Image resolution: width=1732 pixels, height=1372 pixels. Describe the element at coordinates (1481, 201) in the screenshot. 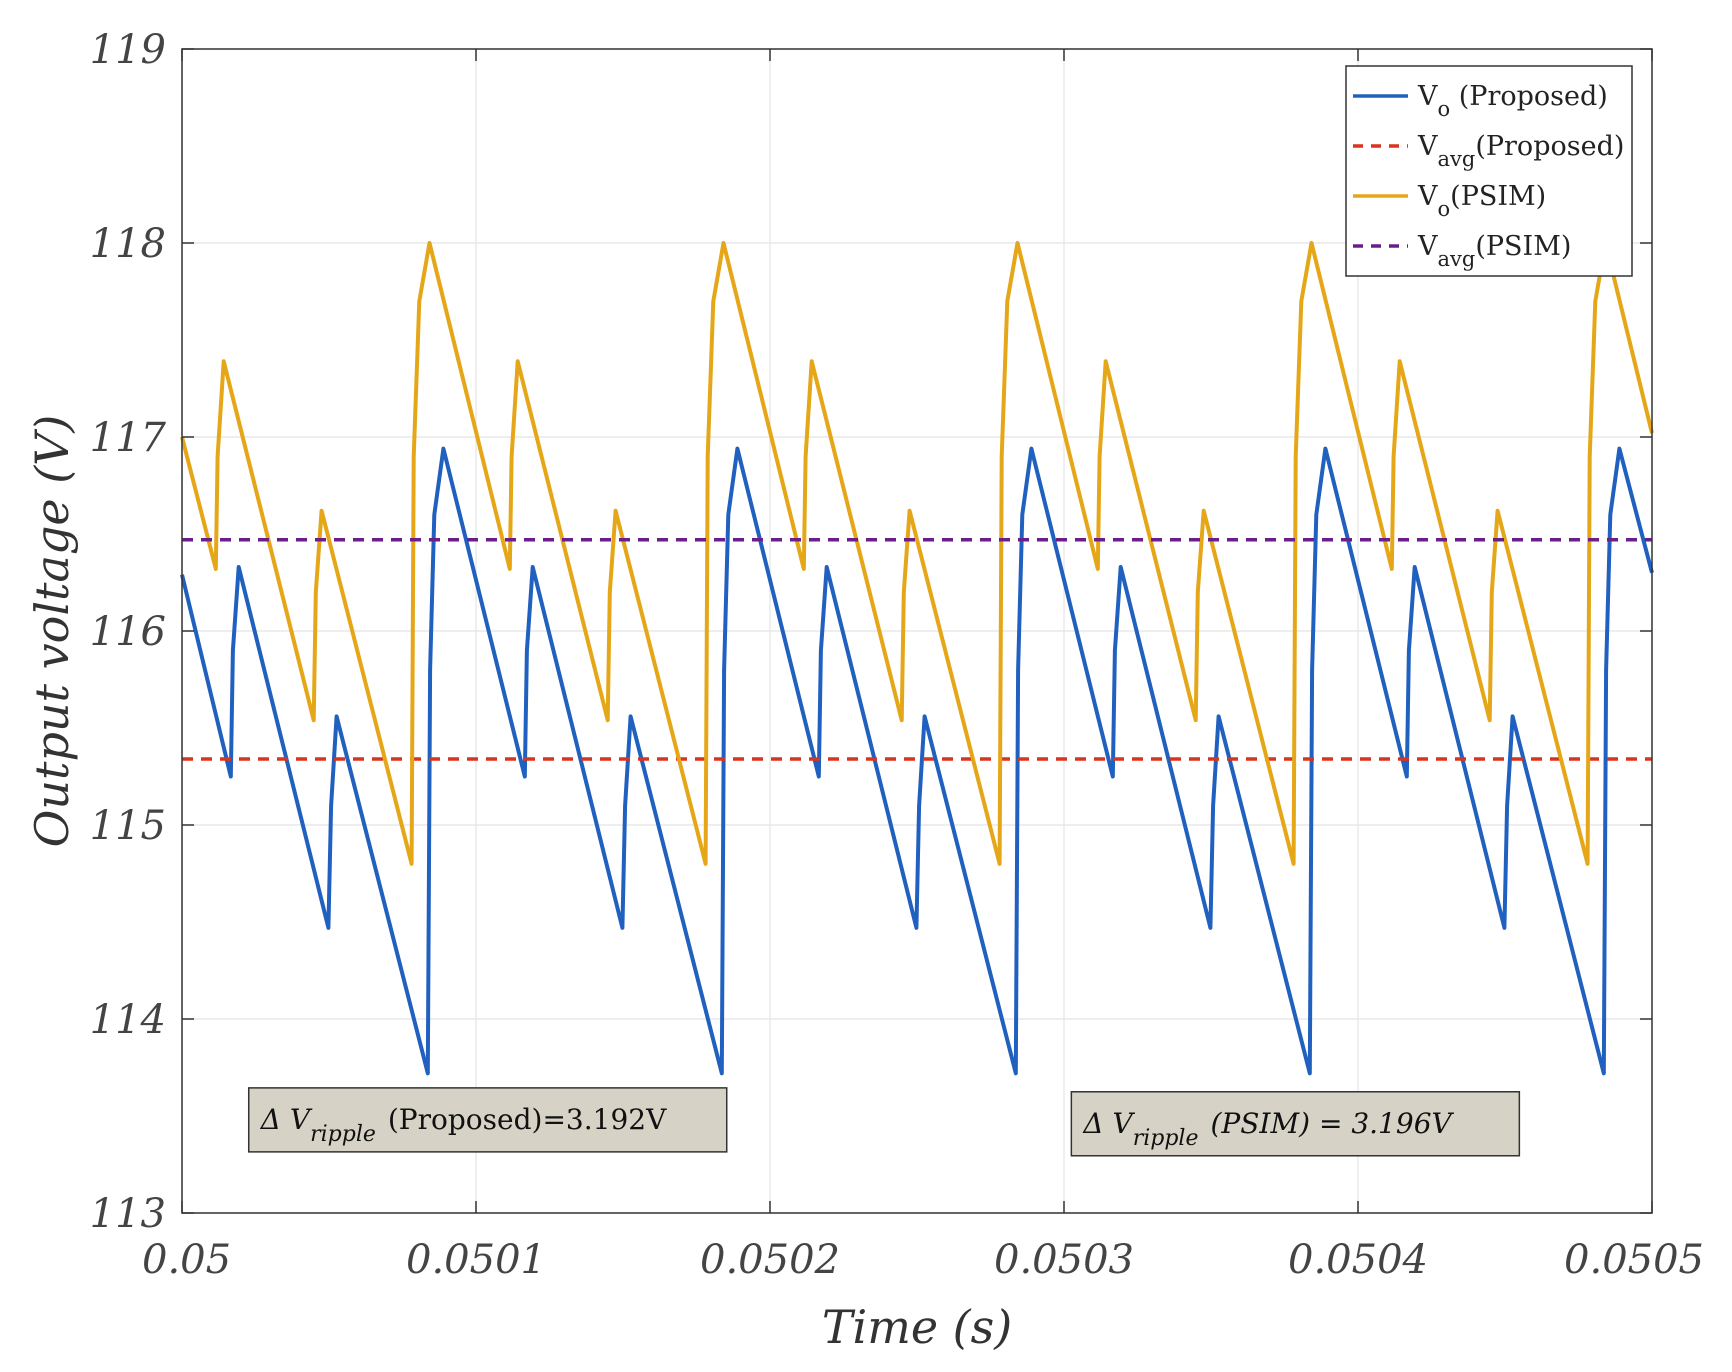

I see `legend-label: Vo(PSIM)` at that location.